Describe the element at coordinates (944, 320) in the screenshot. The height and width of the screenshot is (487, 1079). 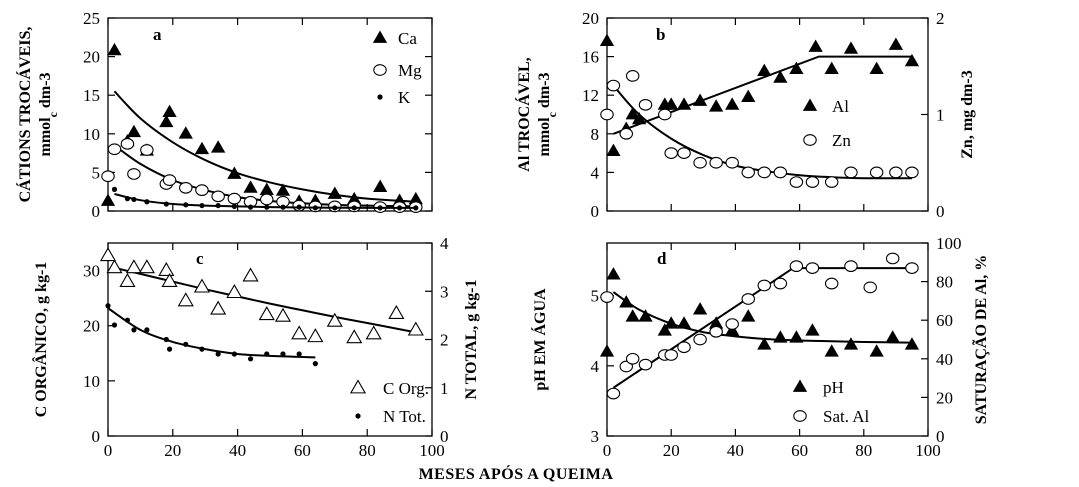
I see `y2-tick-label: 60` at that location.